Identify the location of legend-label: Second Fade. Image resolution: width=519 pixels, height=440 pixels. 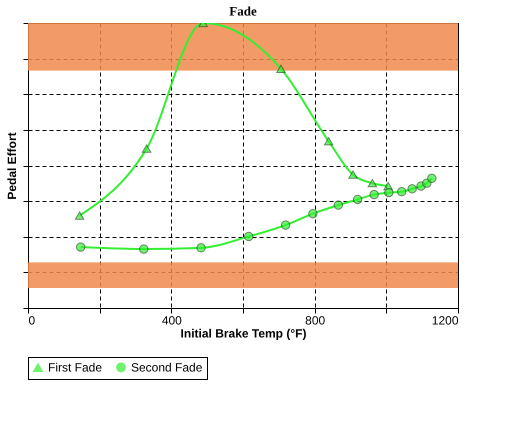
(167, 367).